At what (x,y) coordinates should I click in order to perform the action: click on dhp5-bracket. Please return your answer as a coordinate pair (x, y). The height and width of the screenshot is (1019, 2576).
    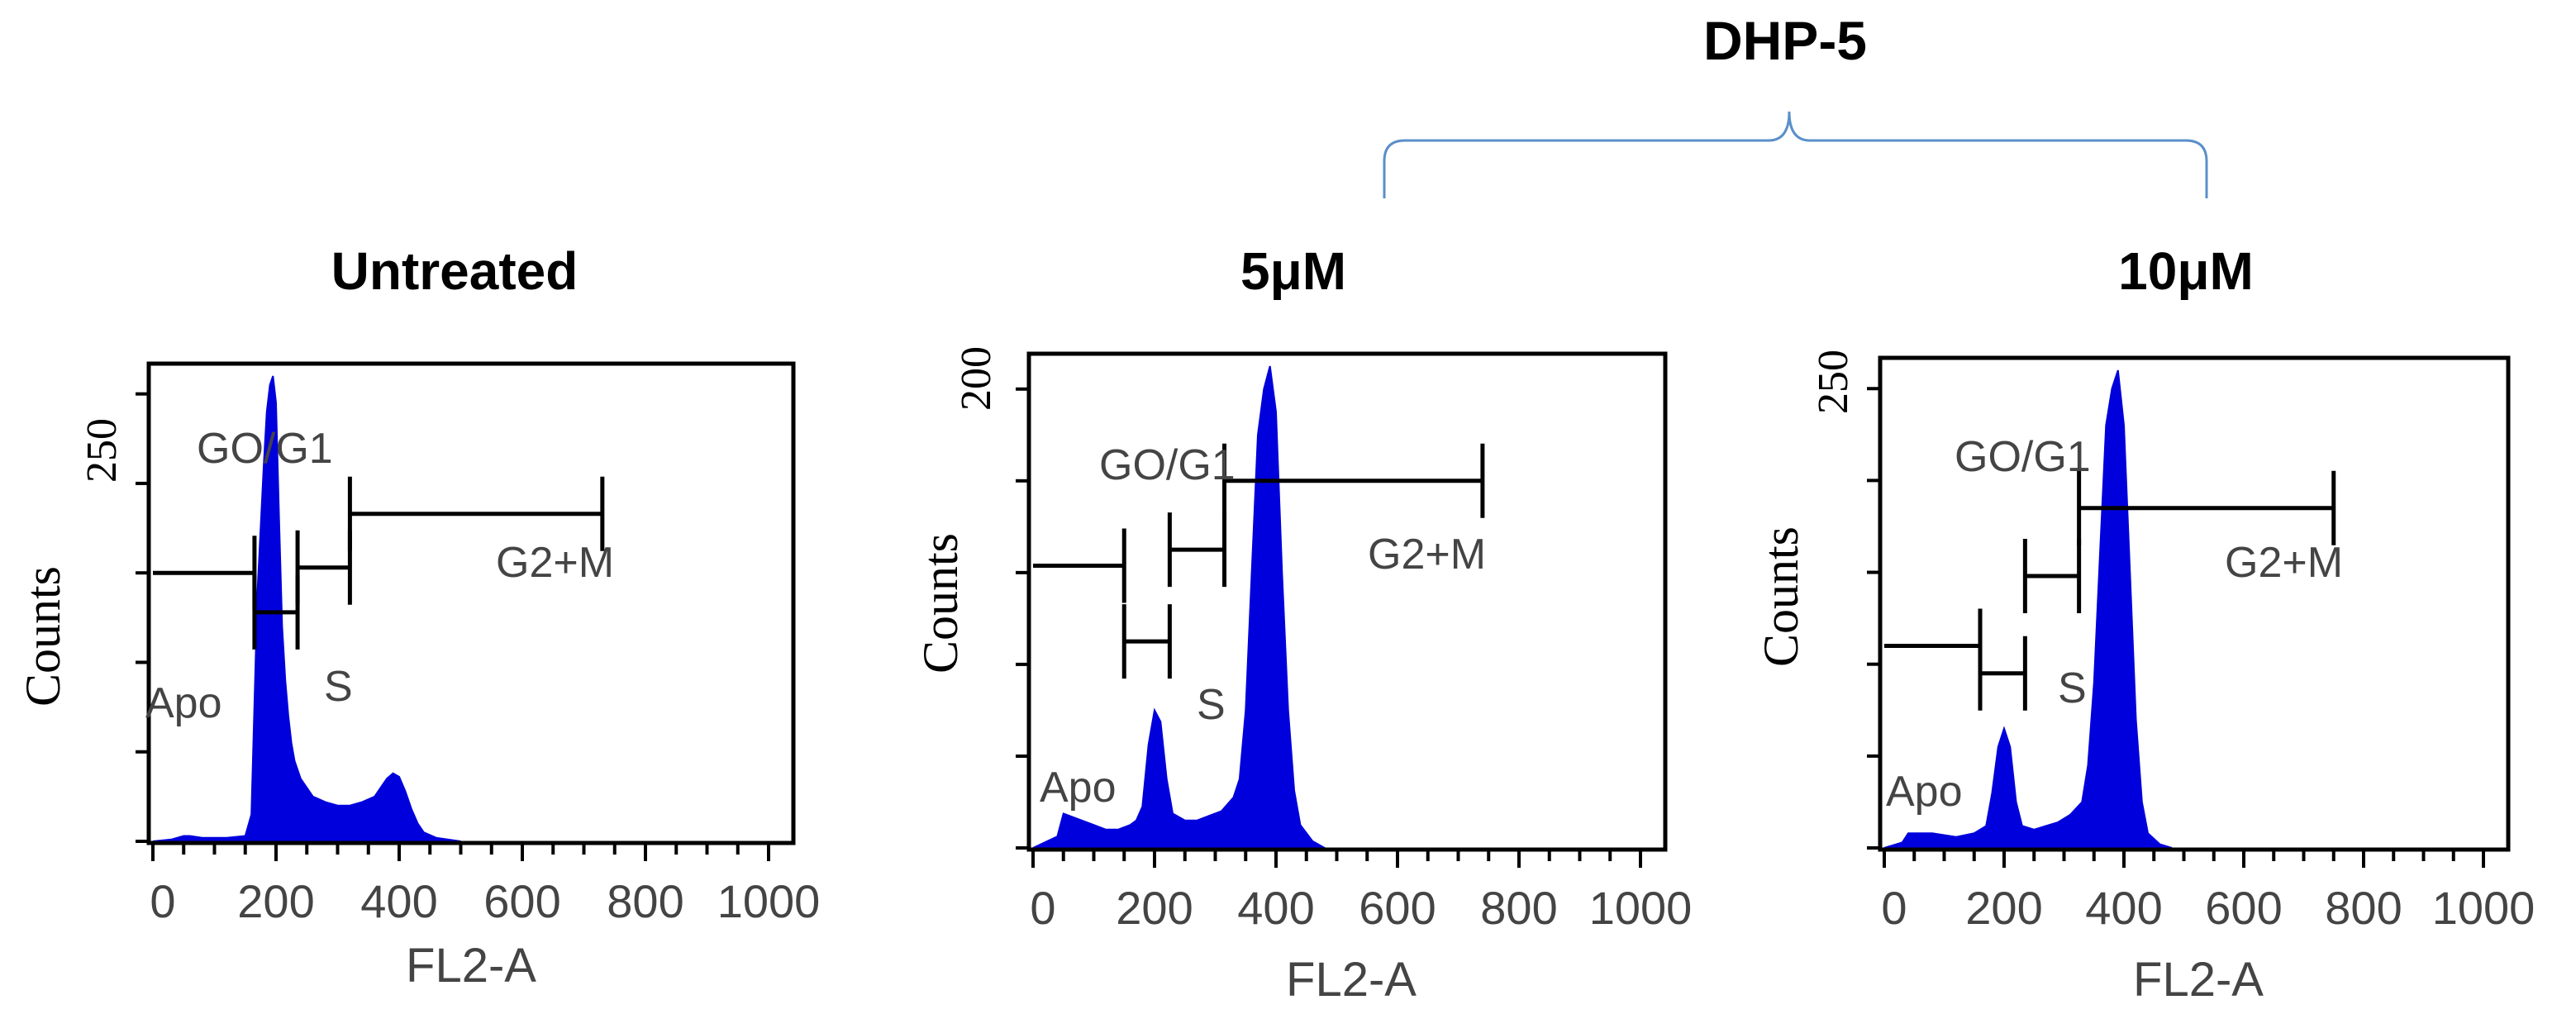
    Looking at the image, I should click on (1796, 154).